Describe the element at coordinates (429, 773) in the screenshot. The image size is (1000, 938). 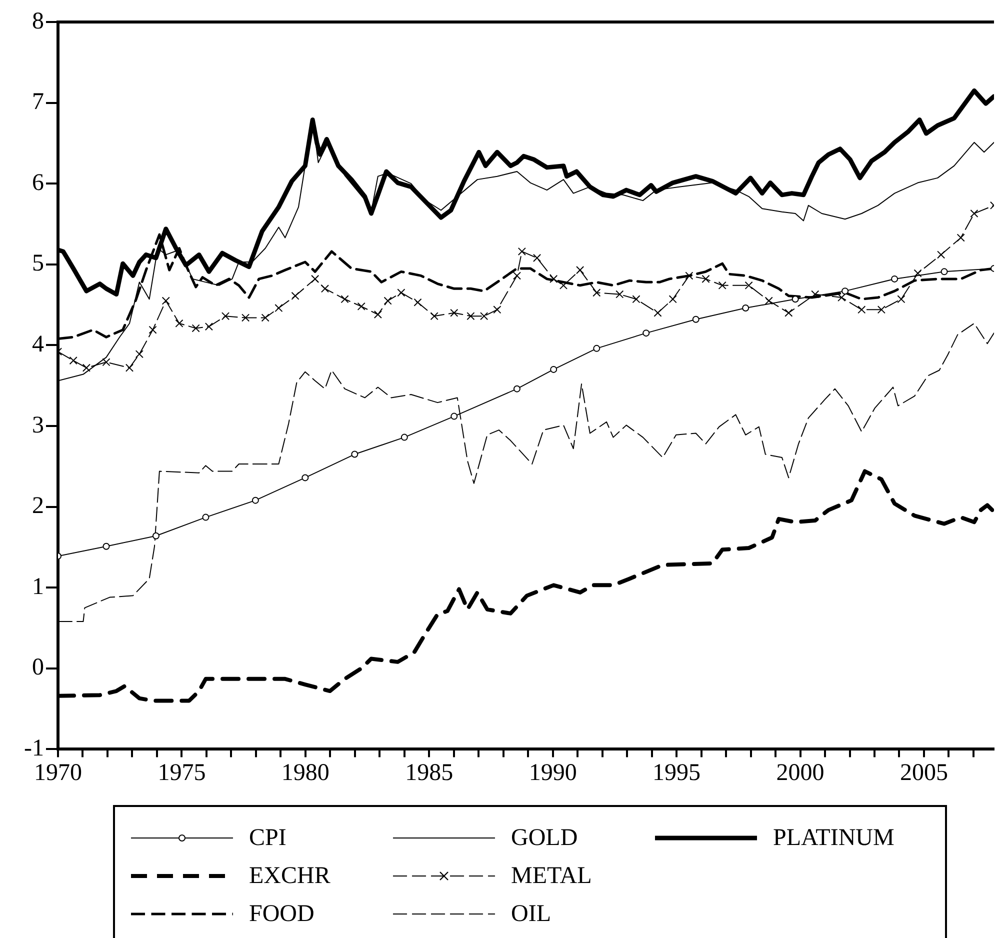
I see `x-tick-label: 1985` at that location.